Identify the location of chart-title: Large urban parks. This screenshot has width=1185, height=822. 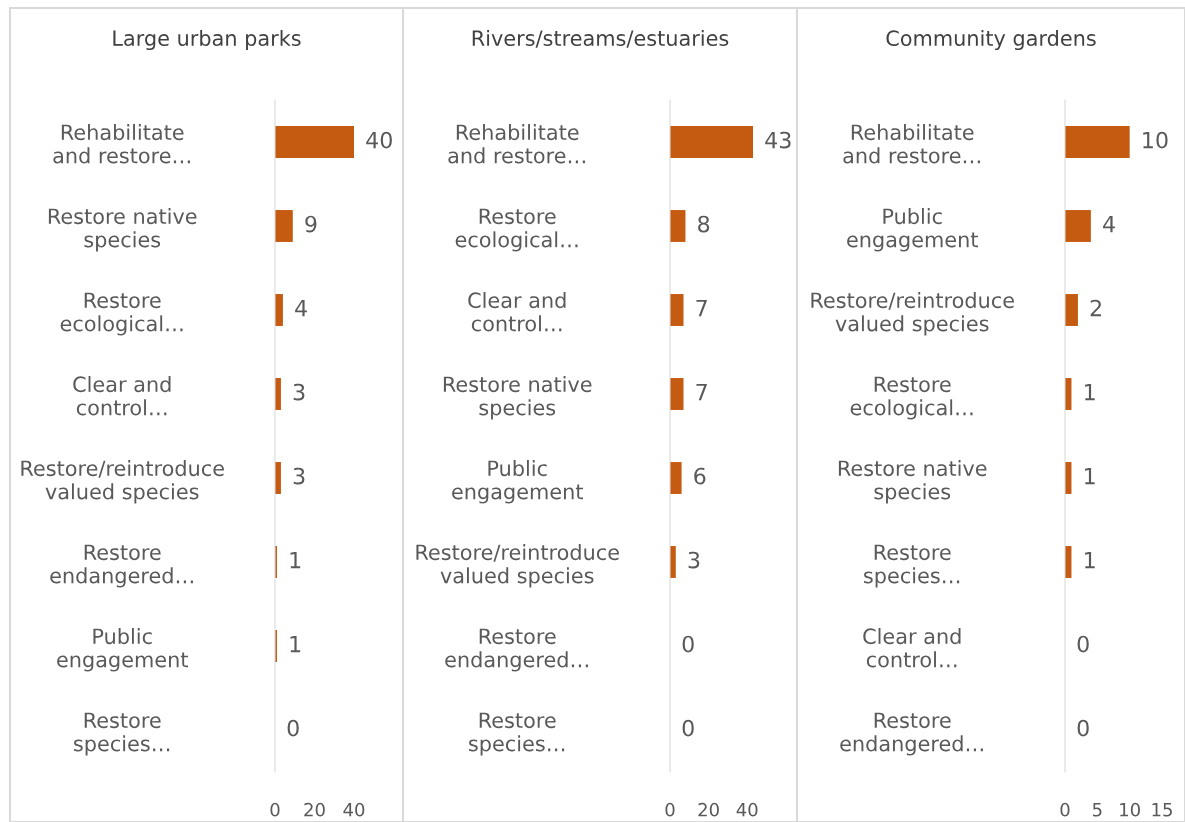
(207, 40).